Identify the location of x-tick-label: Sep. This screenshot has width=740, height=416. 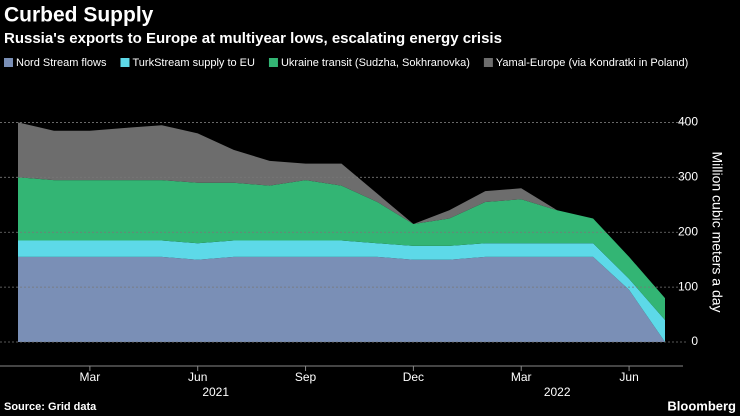
(306, 377).